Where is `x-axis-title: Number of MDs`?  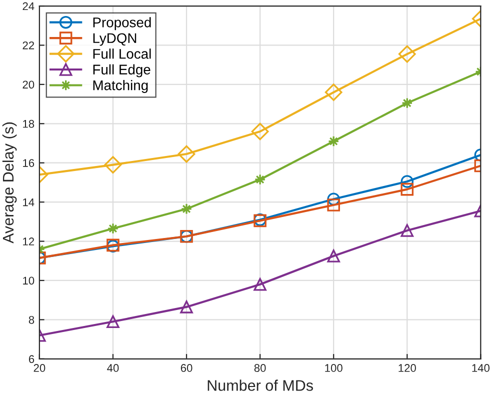 x-axis-title: Number of MDs is located at coordinates (260, 385).